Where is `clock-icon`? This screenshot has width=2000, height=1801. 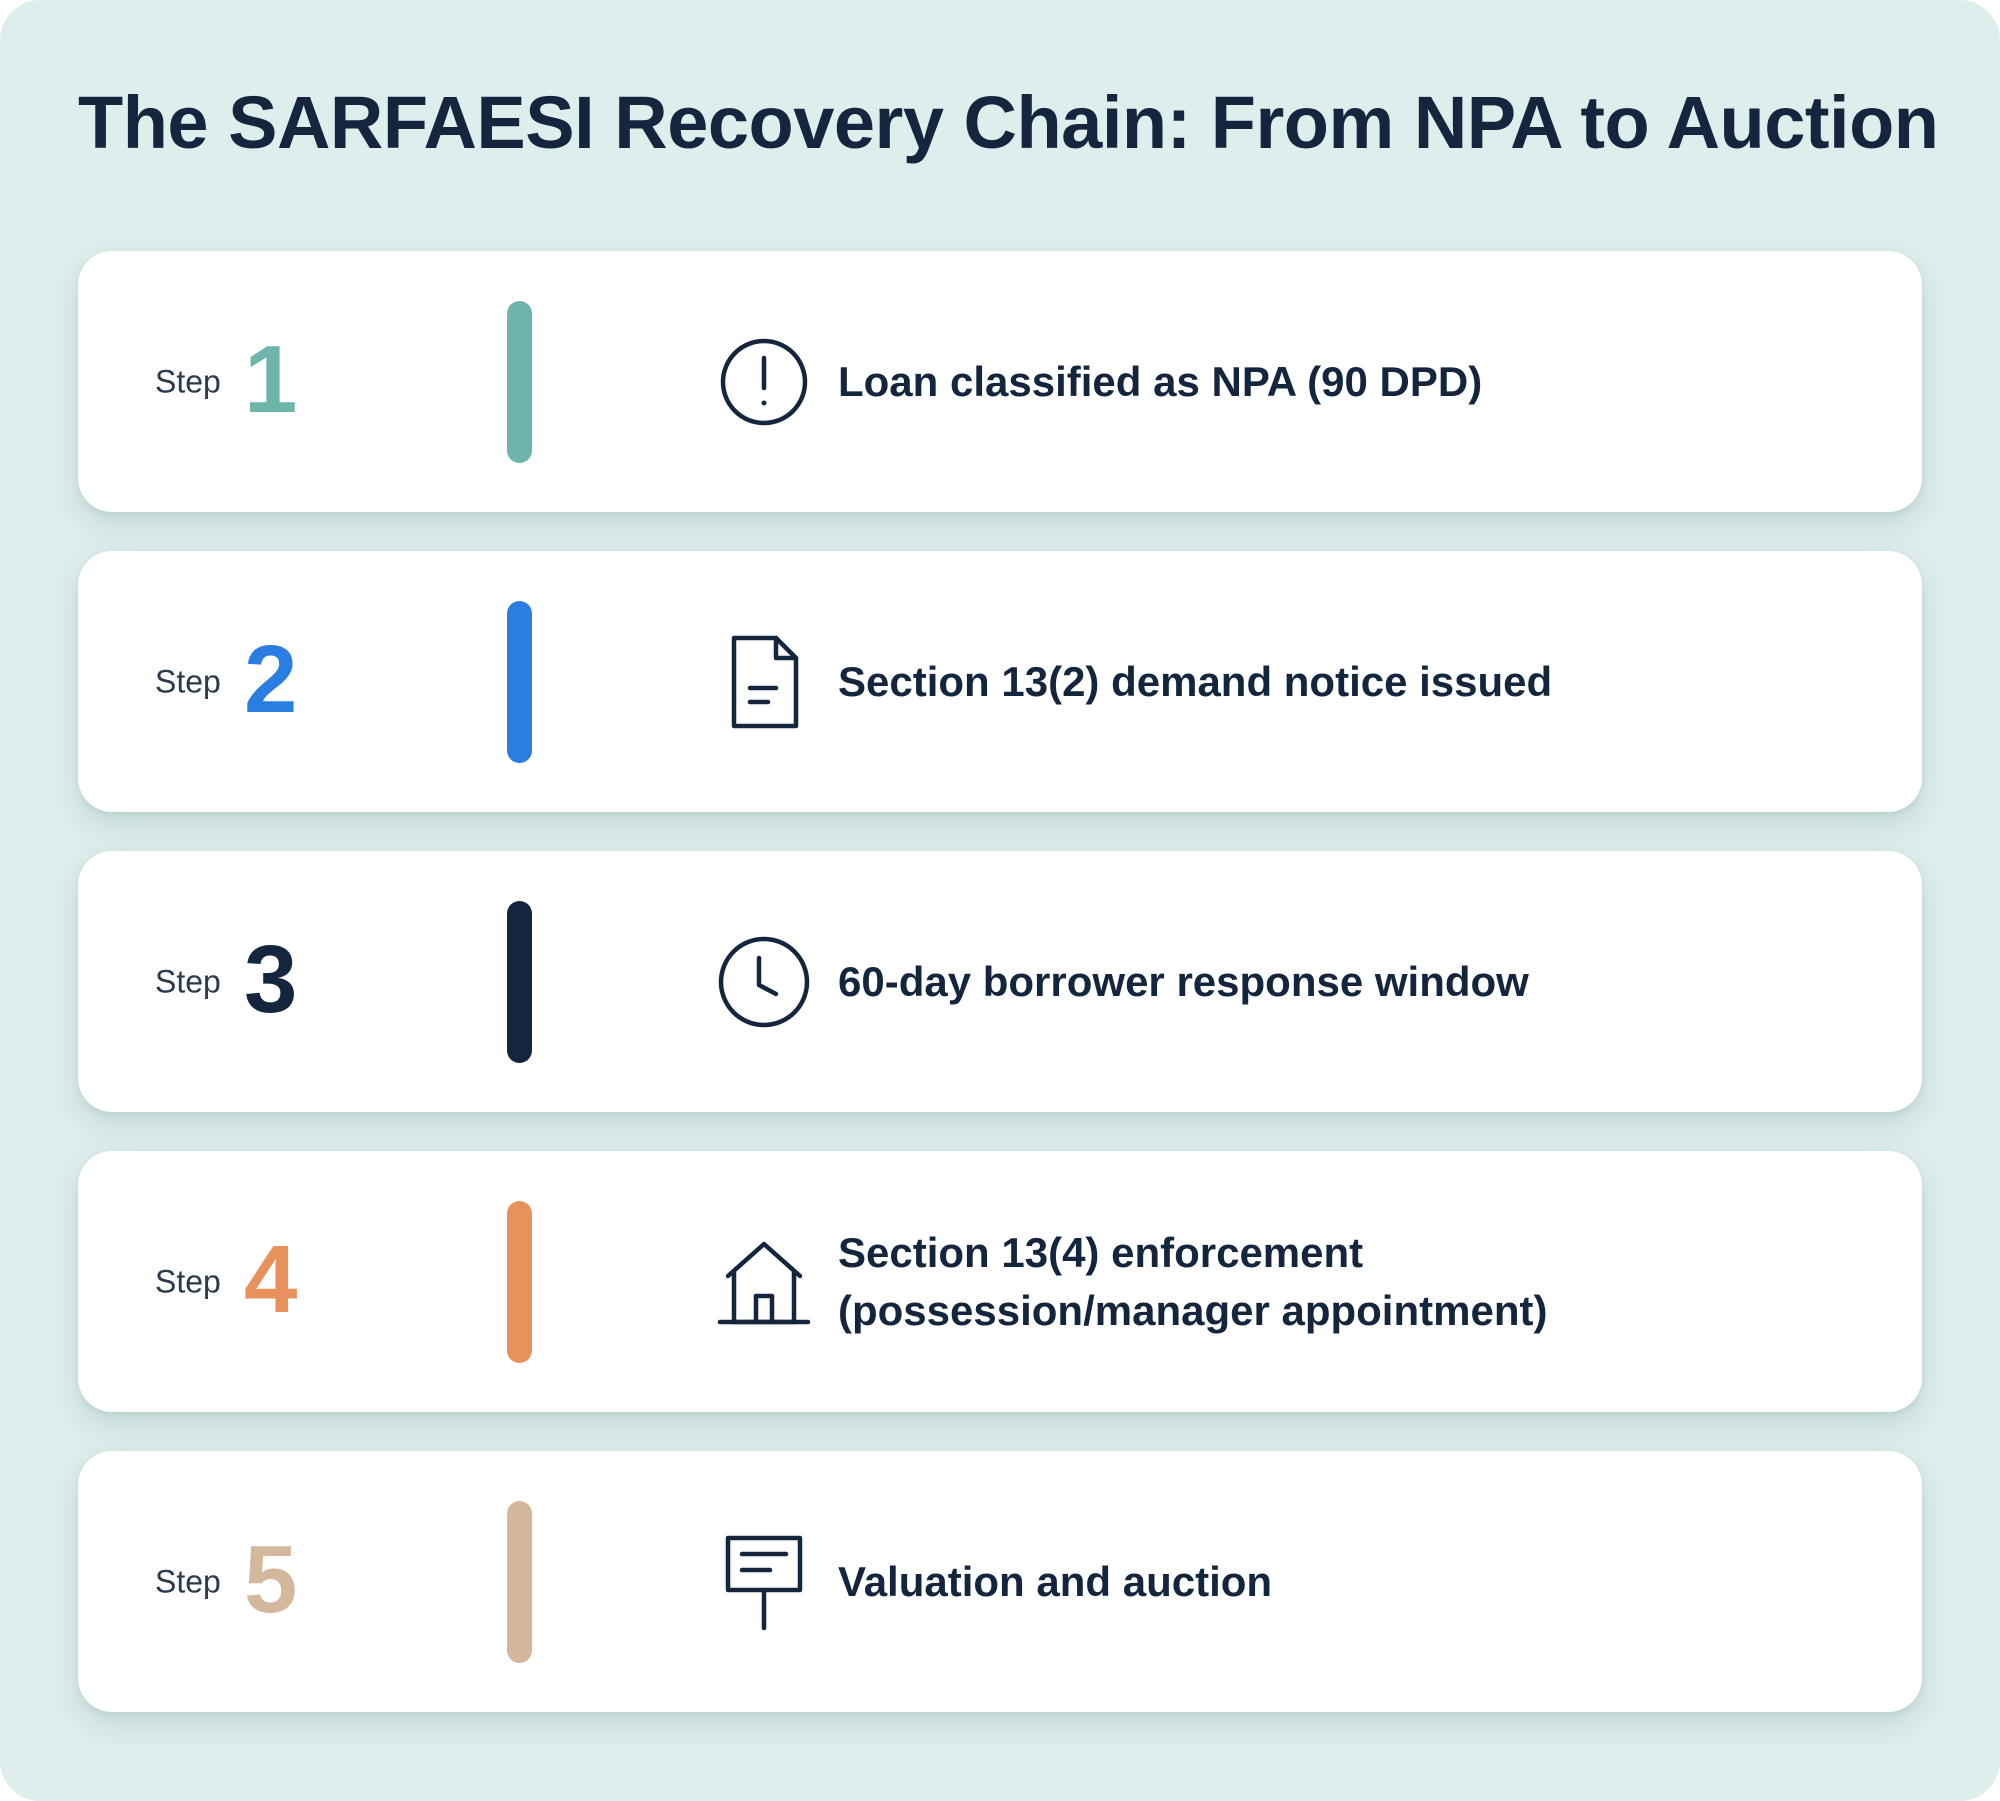 clock-icon is located at coordinates (764, 982).